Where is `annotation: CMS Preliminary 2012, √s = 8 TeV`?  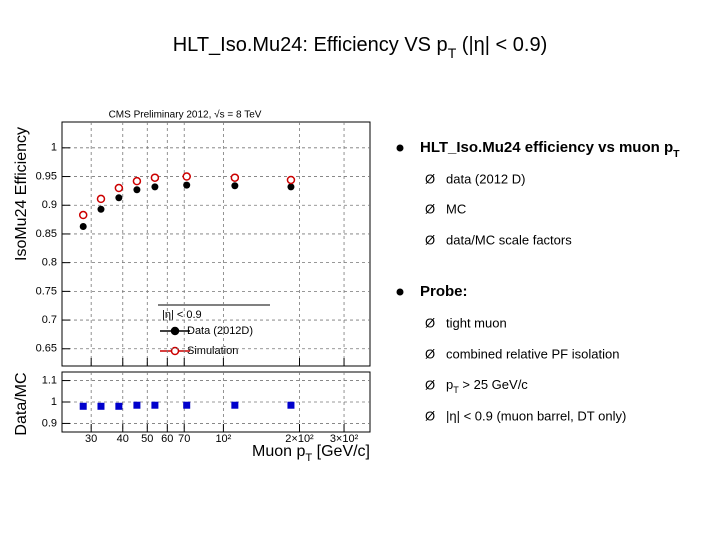
annotation: CMS Preliminary 2012, √s = 8 TeV is located at coordinates (185, 115).